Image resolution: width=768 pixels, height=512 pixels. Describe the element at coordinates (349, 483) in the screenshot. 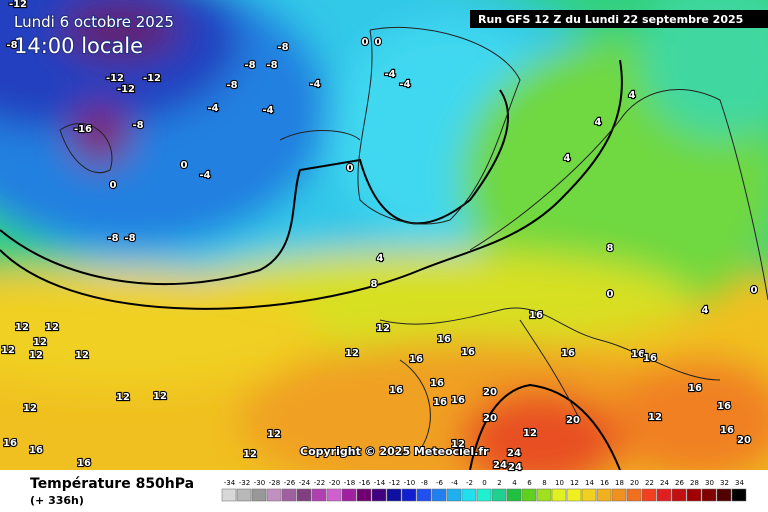

I see `scale-label: -18` at that location.